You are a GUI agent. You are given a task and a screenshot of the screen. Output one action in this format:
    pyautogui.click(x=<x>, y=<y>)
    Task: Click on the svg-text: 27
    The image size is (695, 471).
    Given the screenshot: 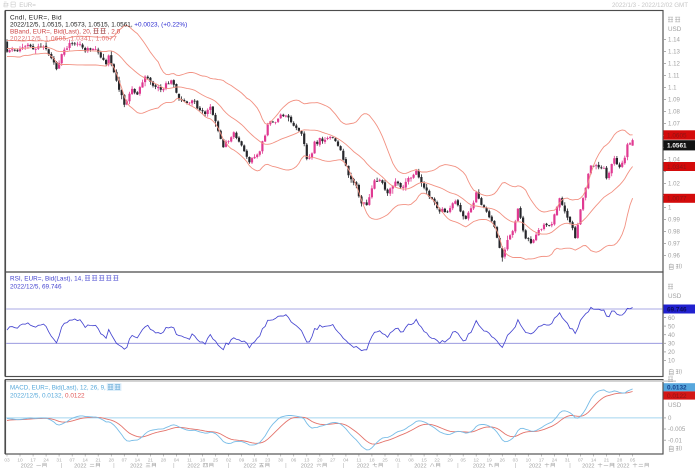 What is the action you would take?
    pyautogui.click(x=333, y=461)
    